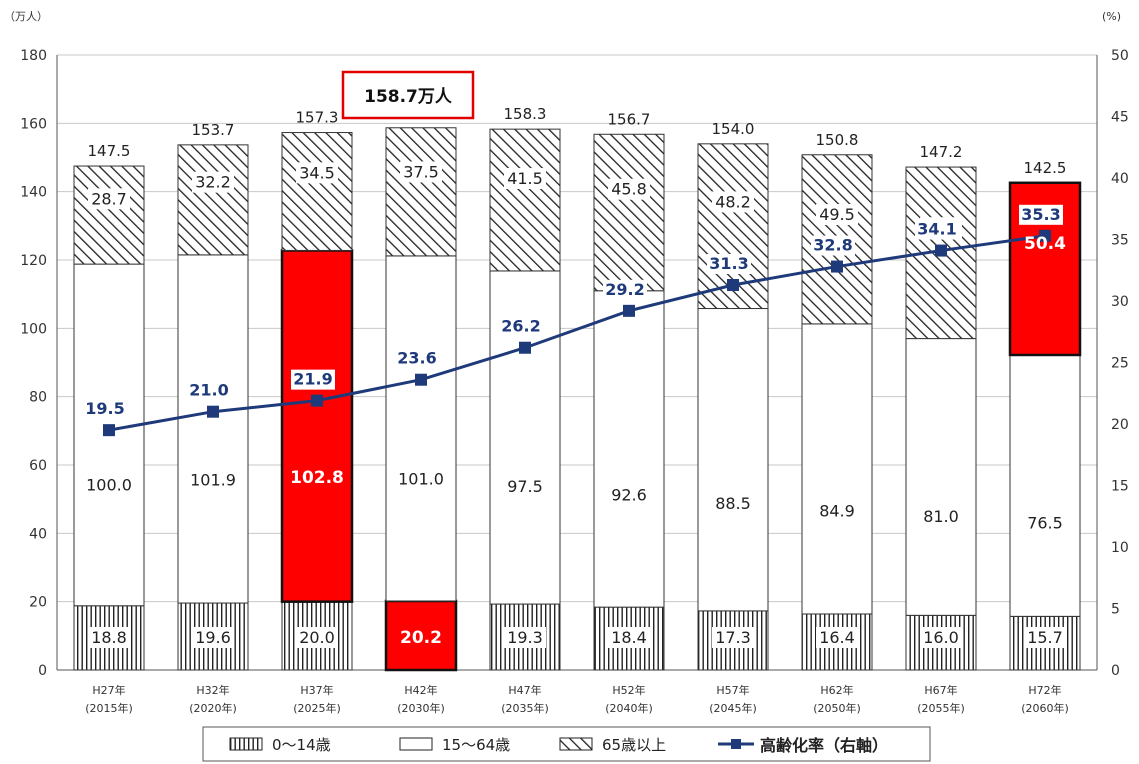 This screenshot has height=764, width=1139. I want to click on segment-label: 17.3, so click(733, 637).